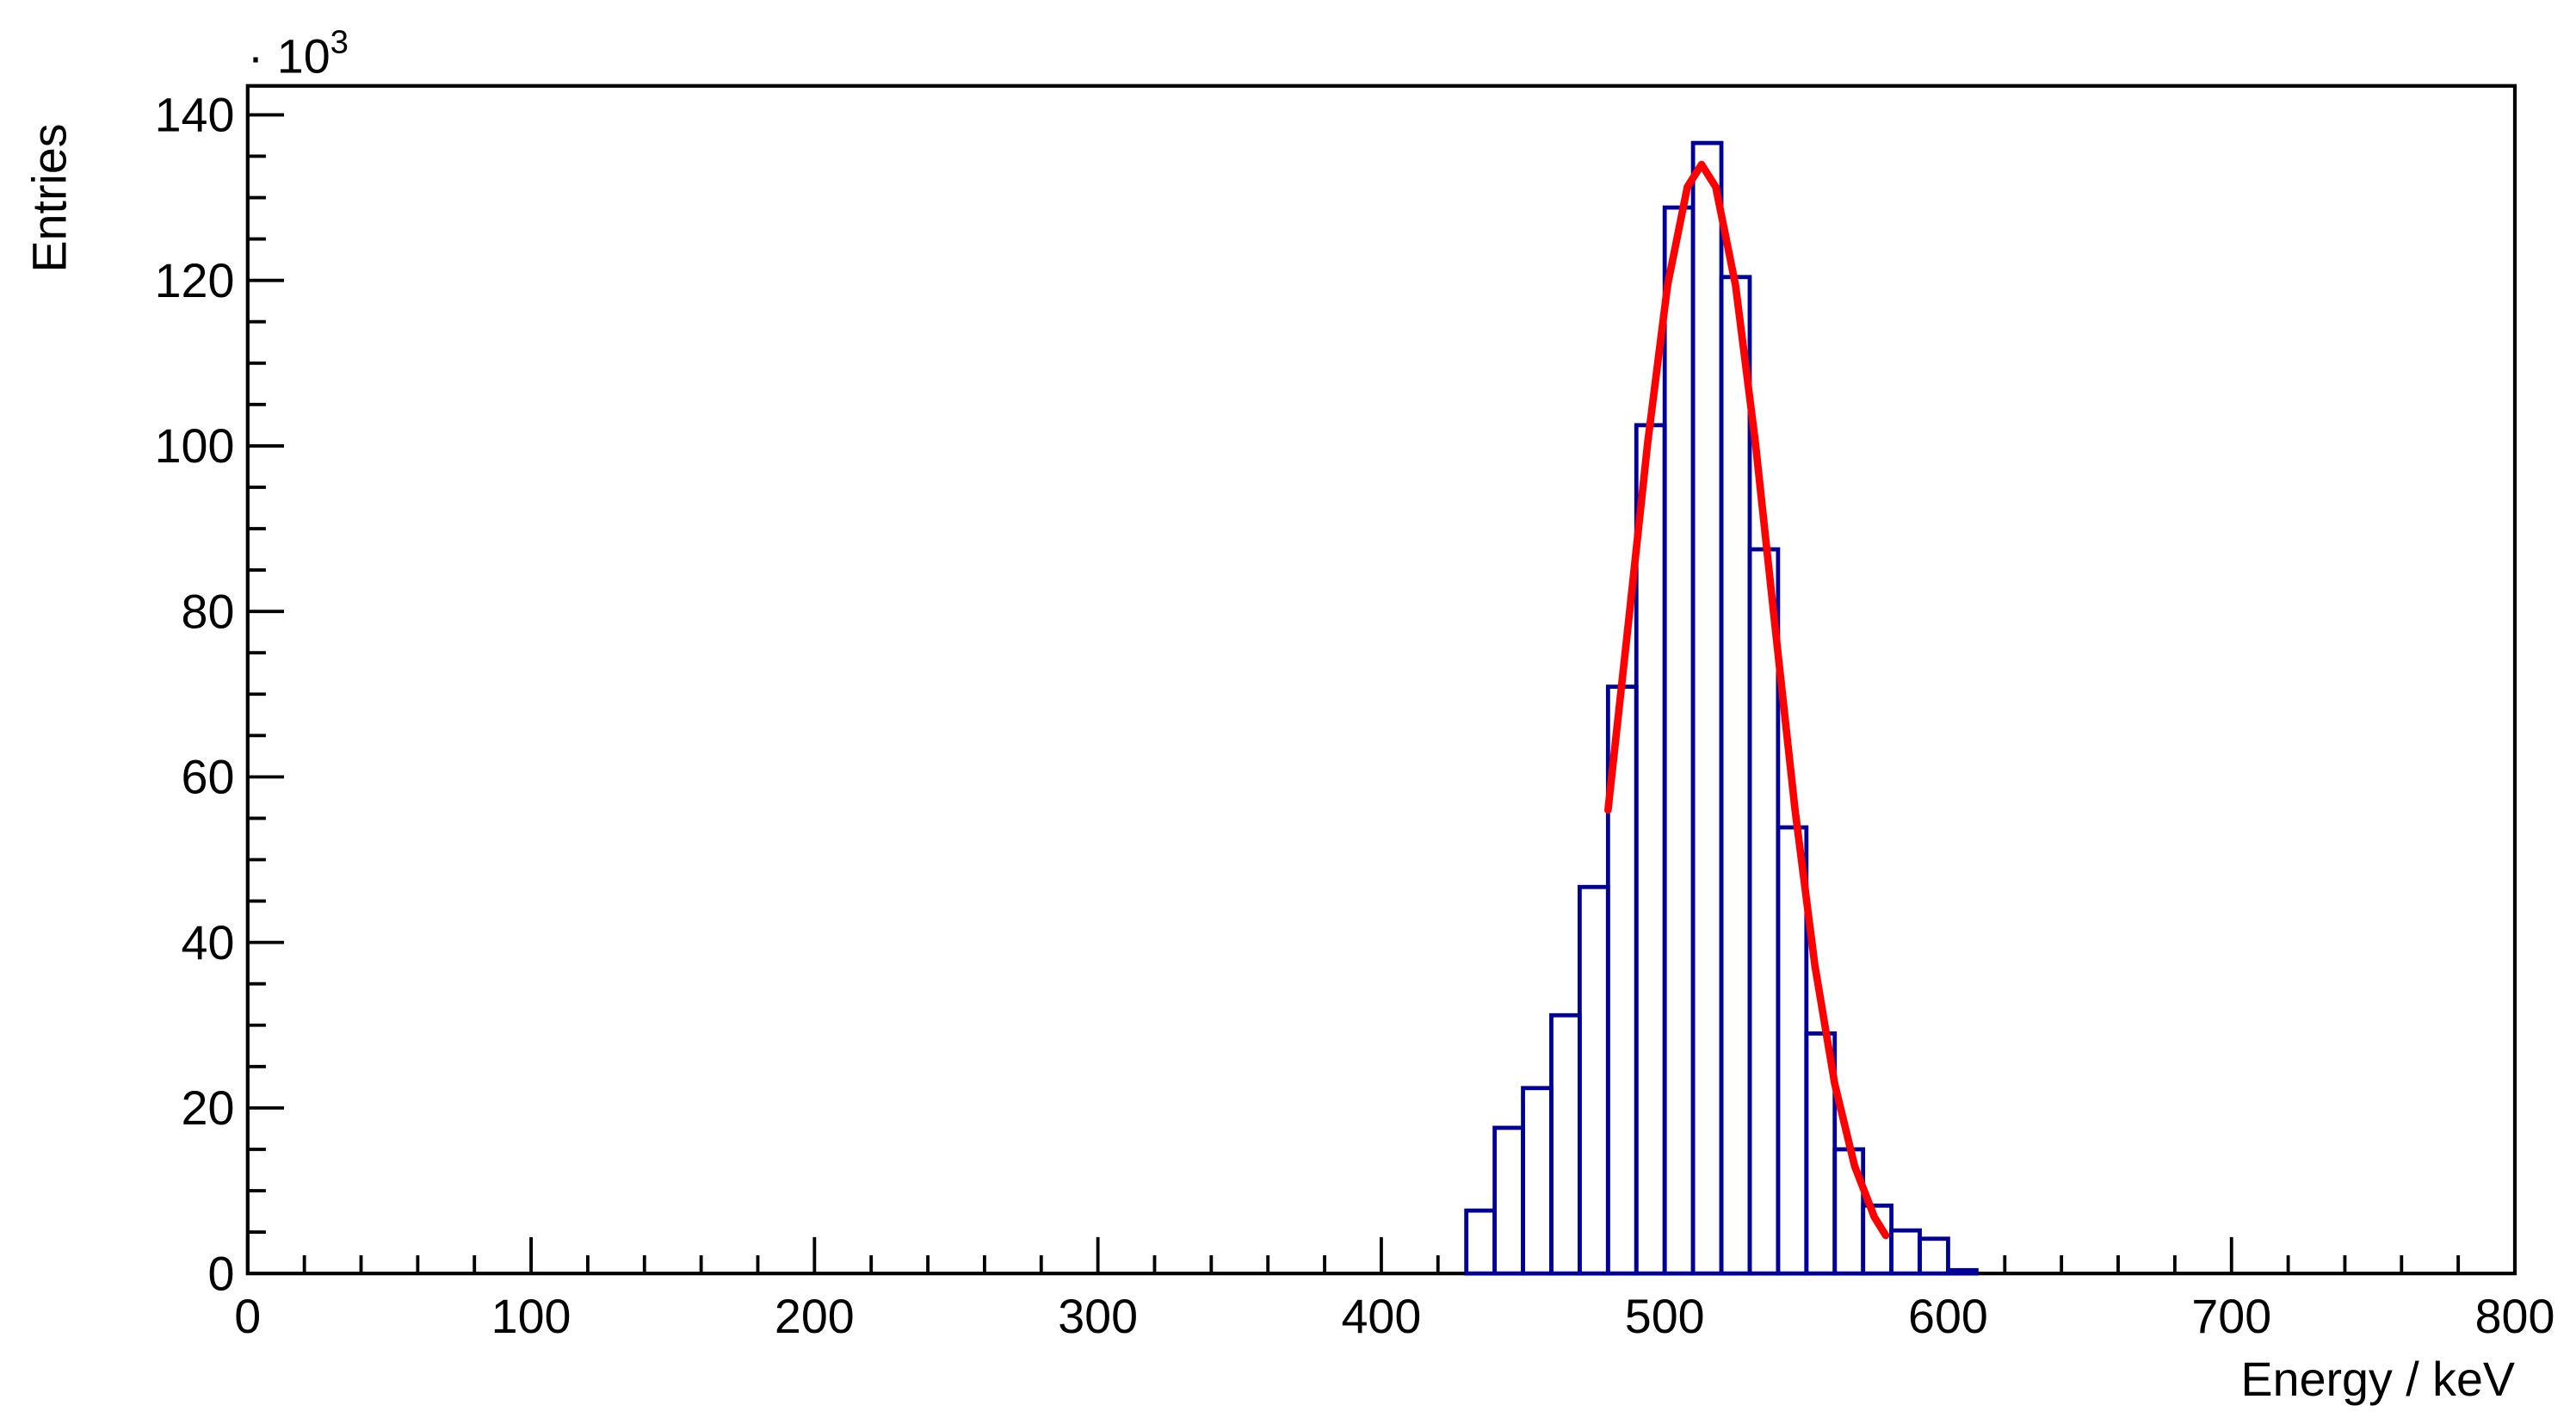  I want to click on y-axis-label: Entries, so click(50, 197).